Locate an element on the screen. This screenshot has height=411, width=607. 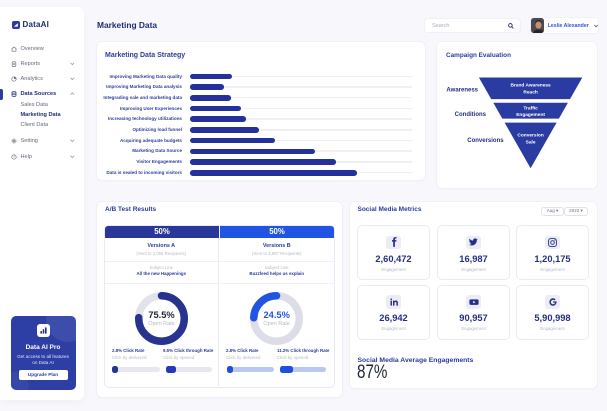
svg-text: Brand Awareness is located at coordinates (530, 86).